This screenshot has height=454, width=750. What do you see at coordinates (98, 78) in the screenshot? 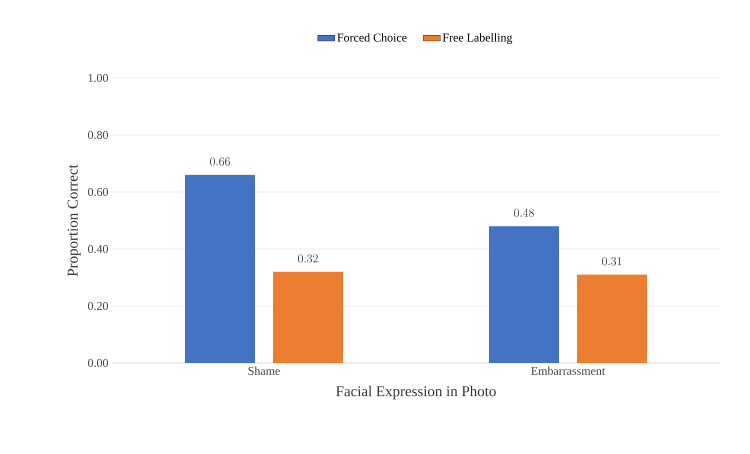
I see `y-tick-label: 1.00` at bounding box center [98, 78].